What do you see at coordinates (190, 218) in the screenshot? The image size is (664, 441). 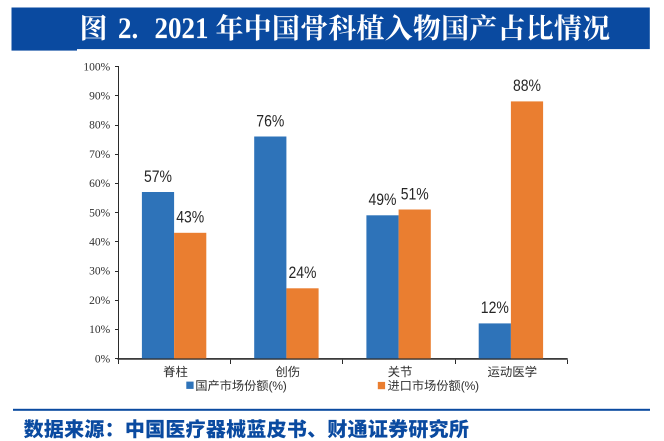 I see `svg-text: 43%` at bounding box center [190, 218].